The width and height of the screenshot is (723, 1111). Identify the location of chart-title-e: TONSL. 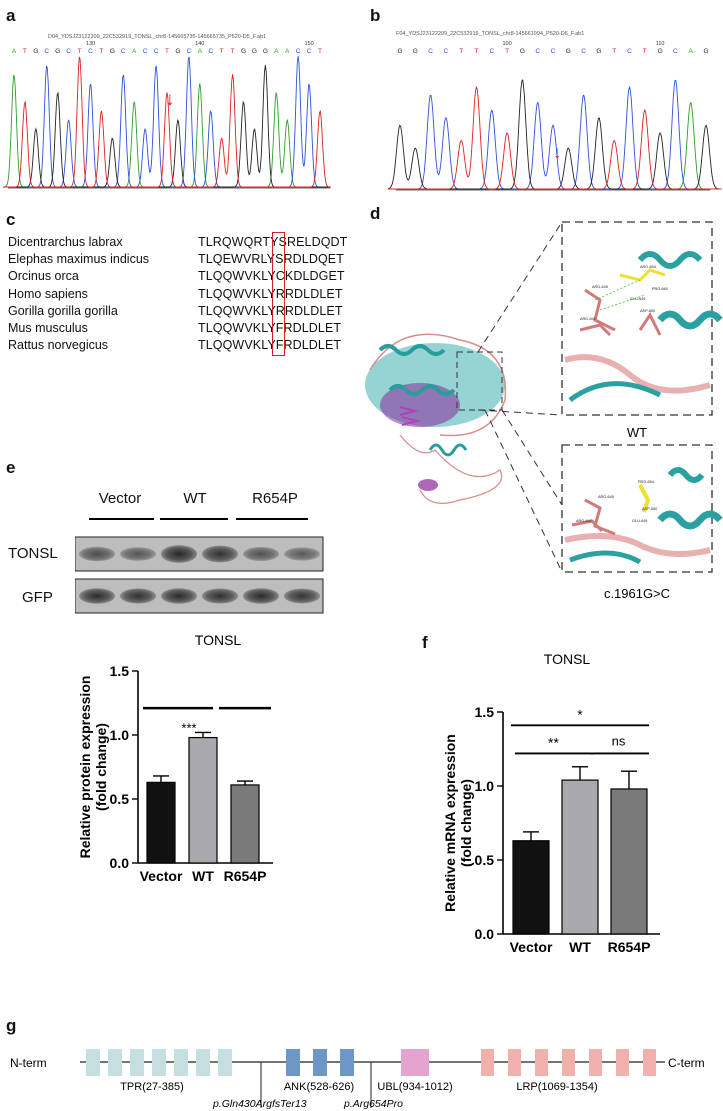
(218, 640).